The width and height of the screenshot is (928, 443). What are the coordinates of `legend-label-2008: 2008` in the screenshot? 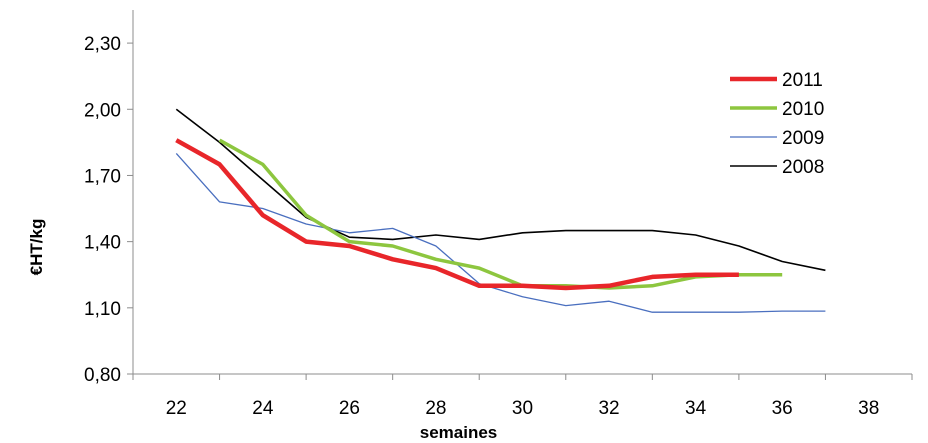 It's located at (803, 167).